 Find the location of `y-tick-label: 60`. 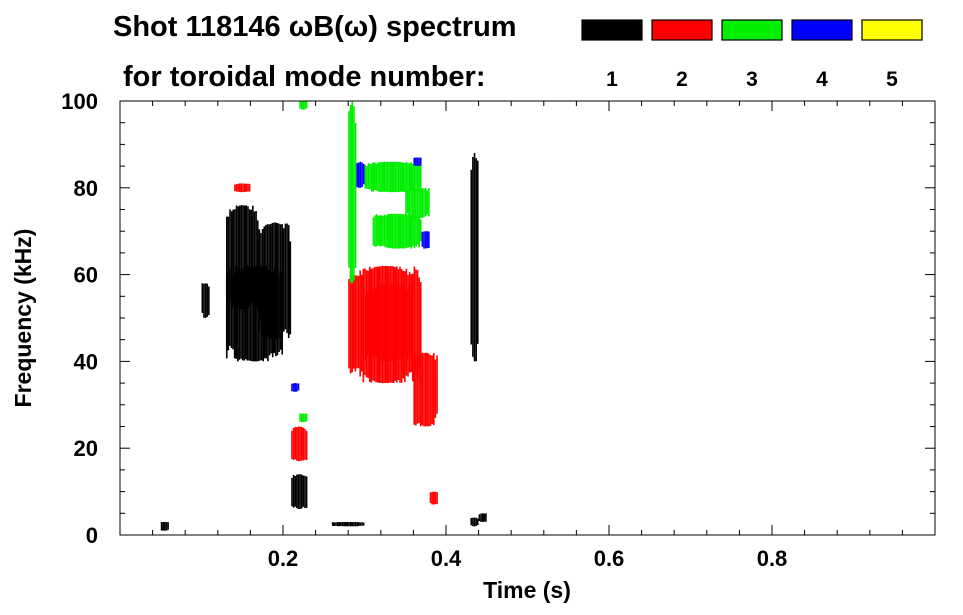

y-tick-label: 60 is located at coordinates (86, 275).